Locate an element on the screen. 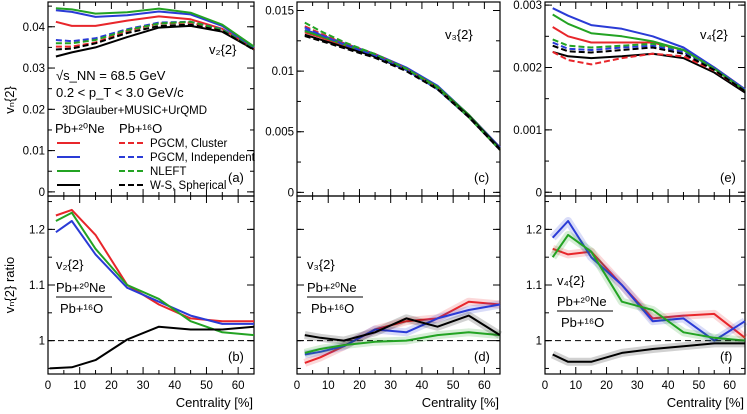 The width and height of the screenshot is (747, 414). panel-c-title: v₃{2} is located at coordinates (459, 34).